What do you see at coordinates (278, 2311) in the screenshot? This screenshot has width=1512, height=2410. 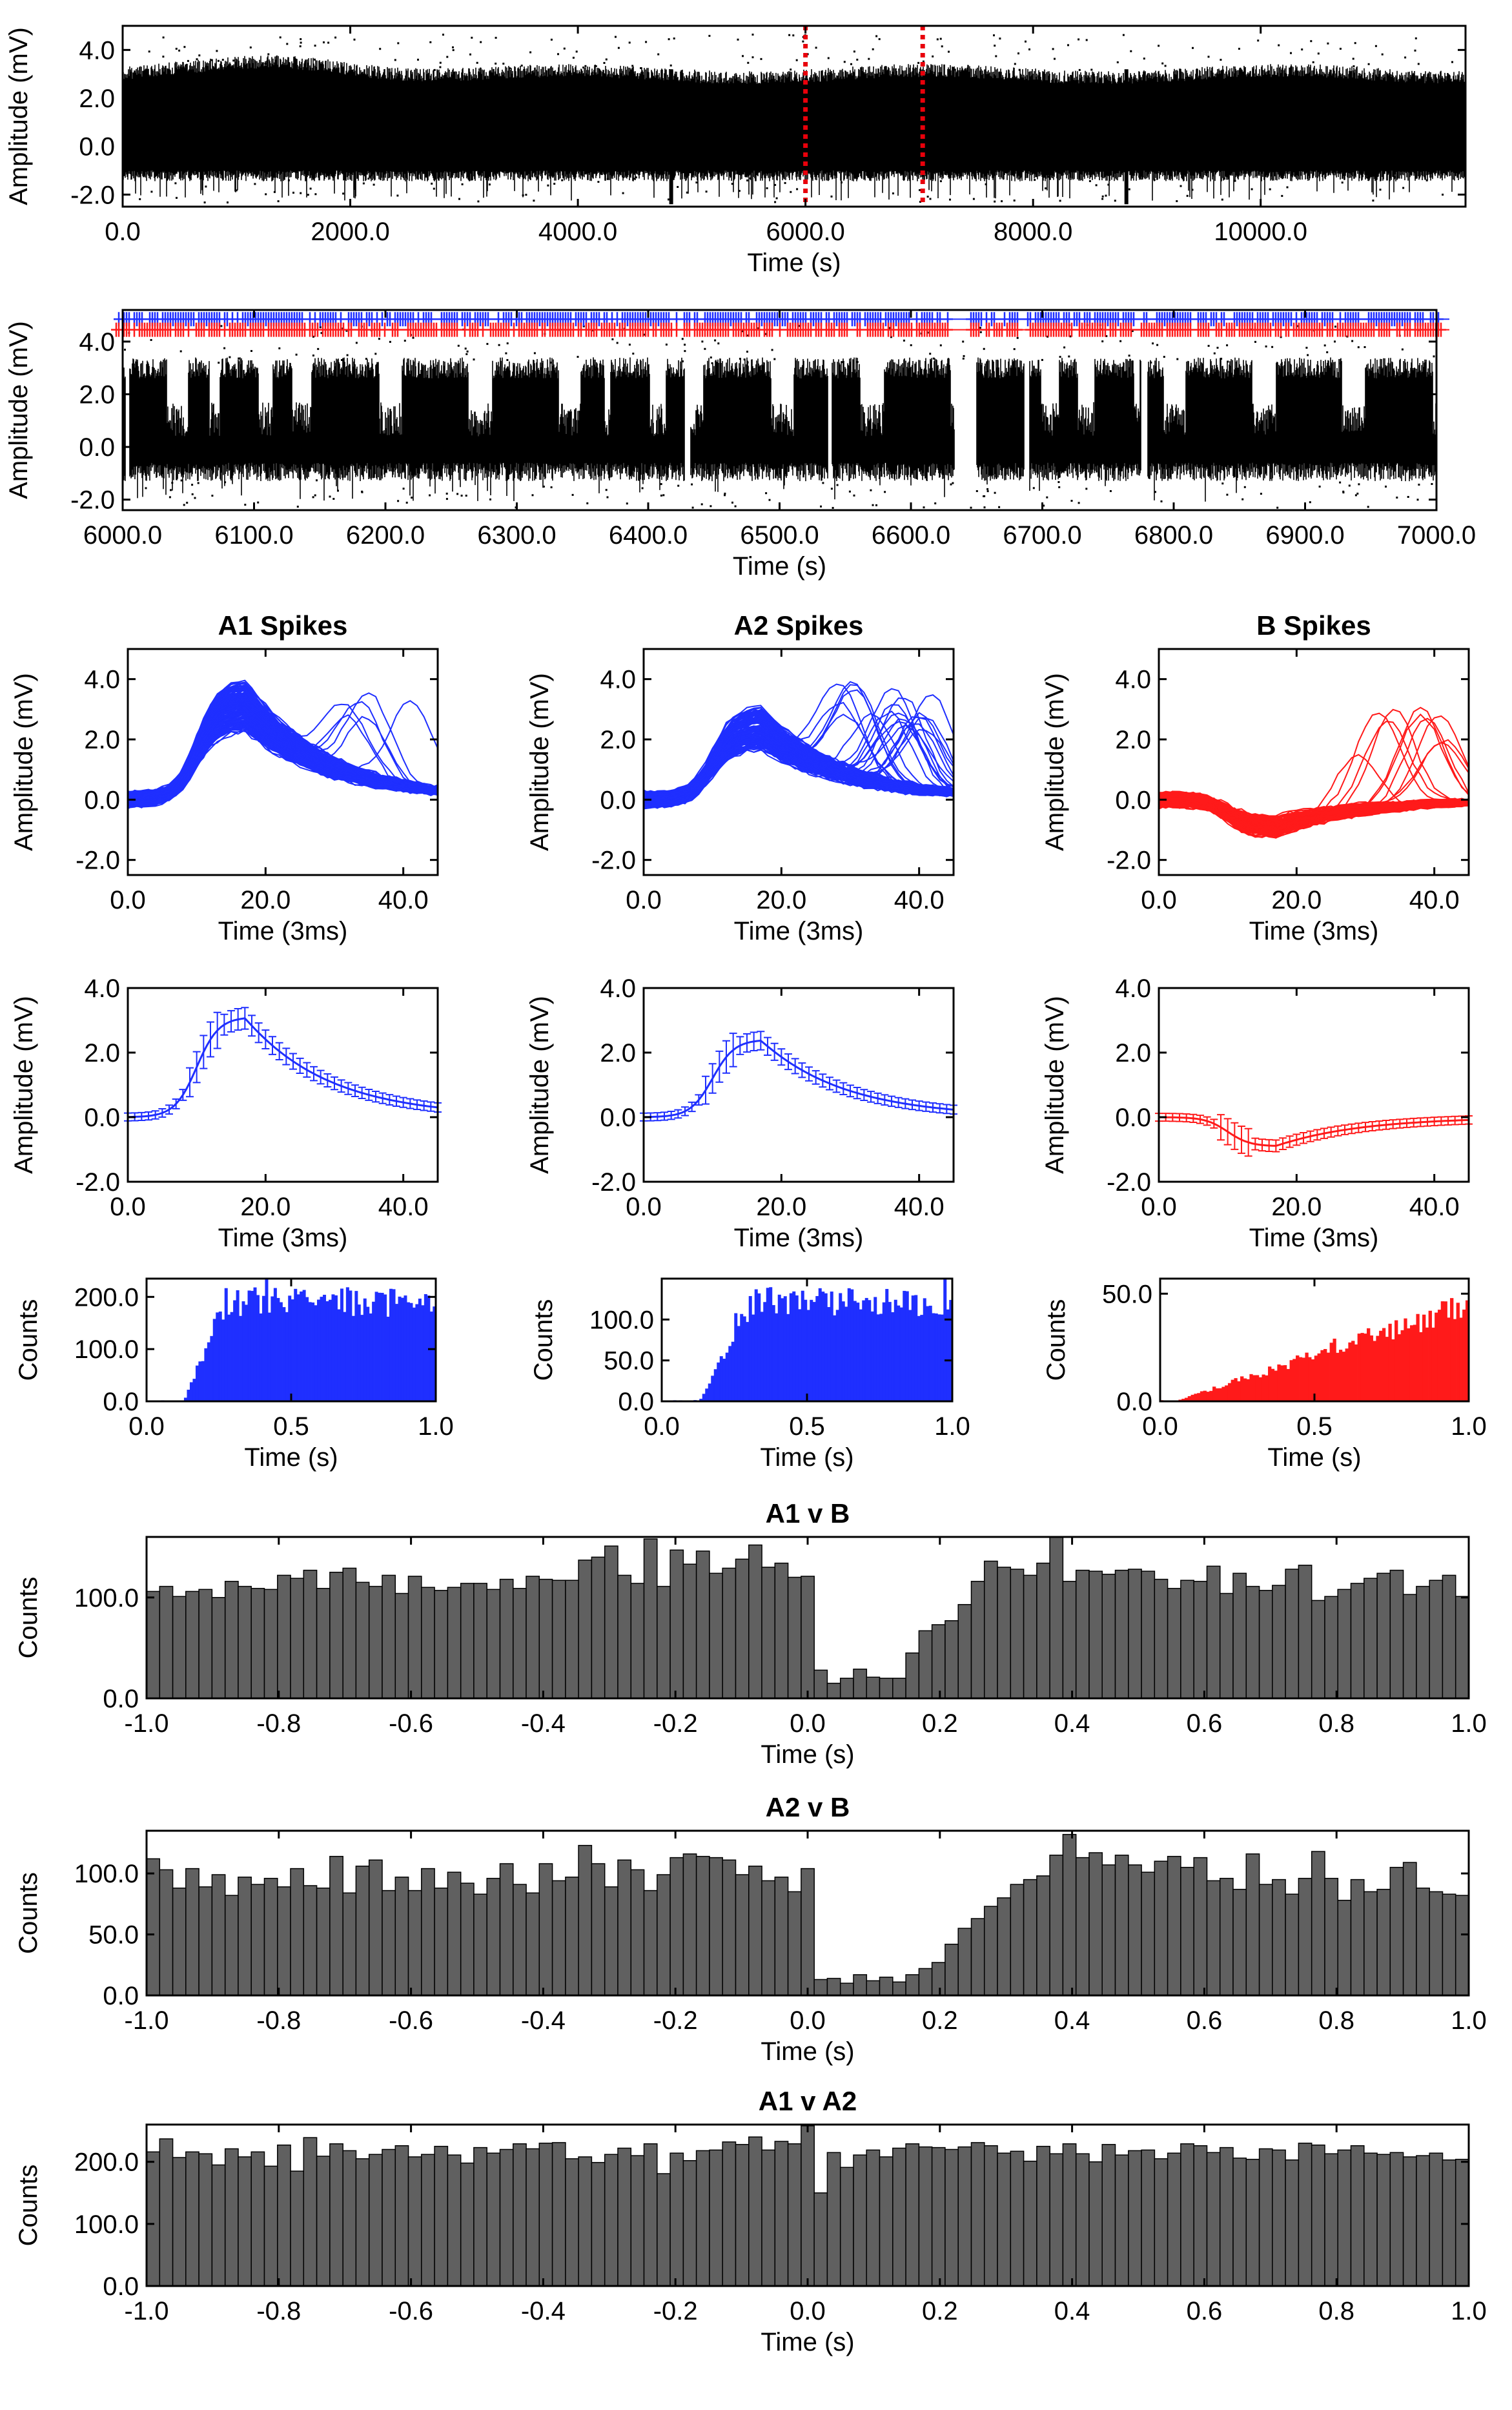 I see `x-tick-label: -0.8` at bounding box center [278, 2311].